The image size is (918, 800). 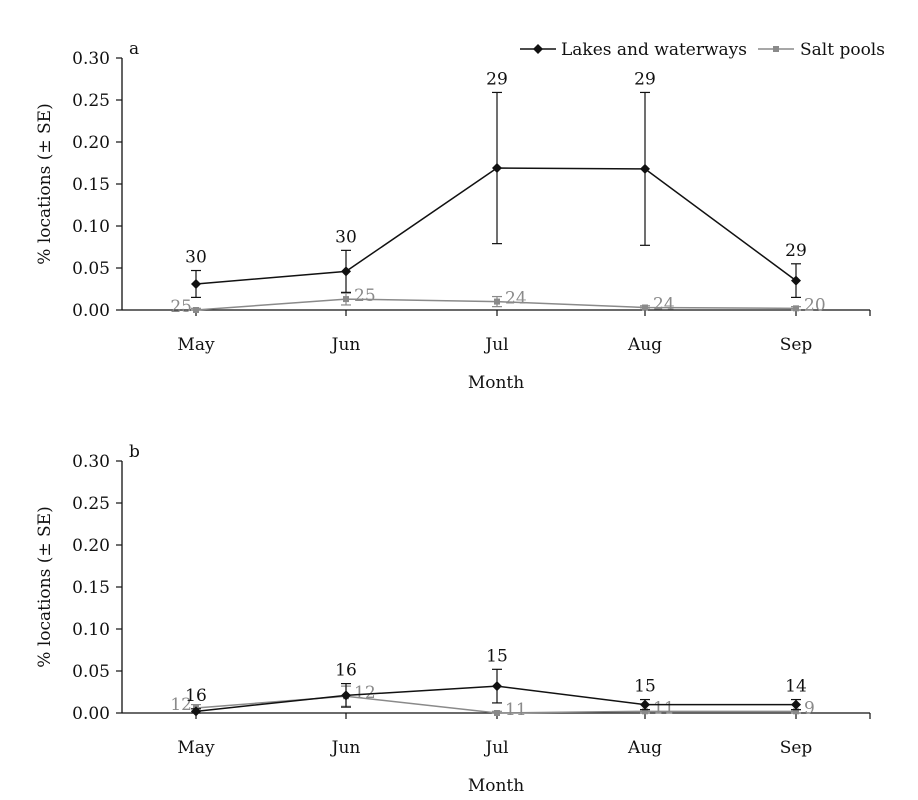 I want to click on series-lakes: 16 16 15 15 14, so click(x=496, y=681).